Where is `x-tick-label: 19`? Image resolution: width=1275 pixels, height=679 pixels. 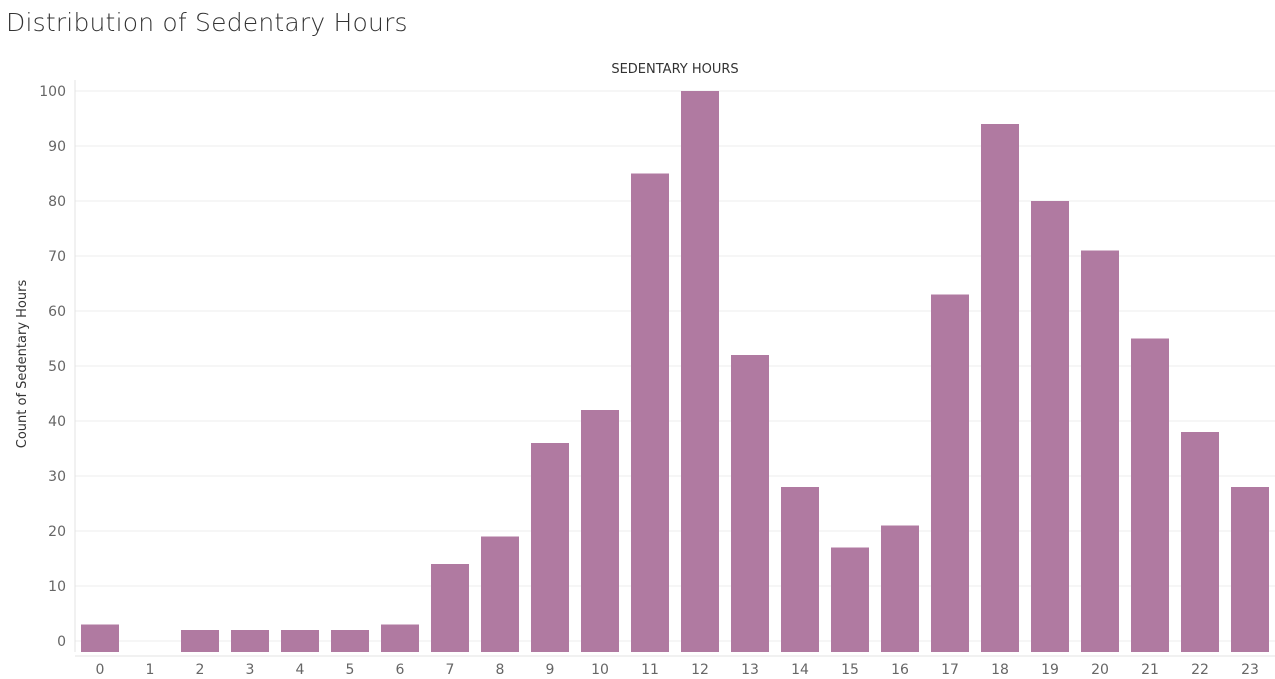
x-tick-label: 19 is located at coordinates (1050, 670).